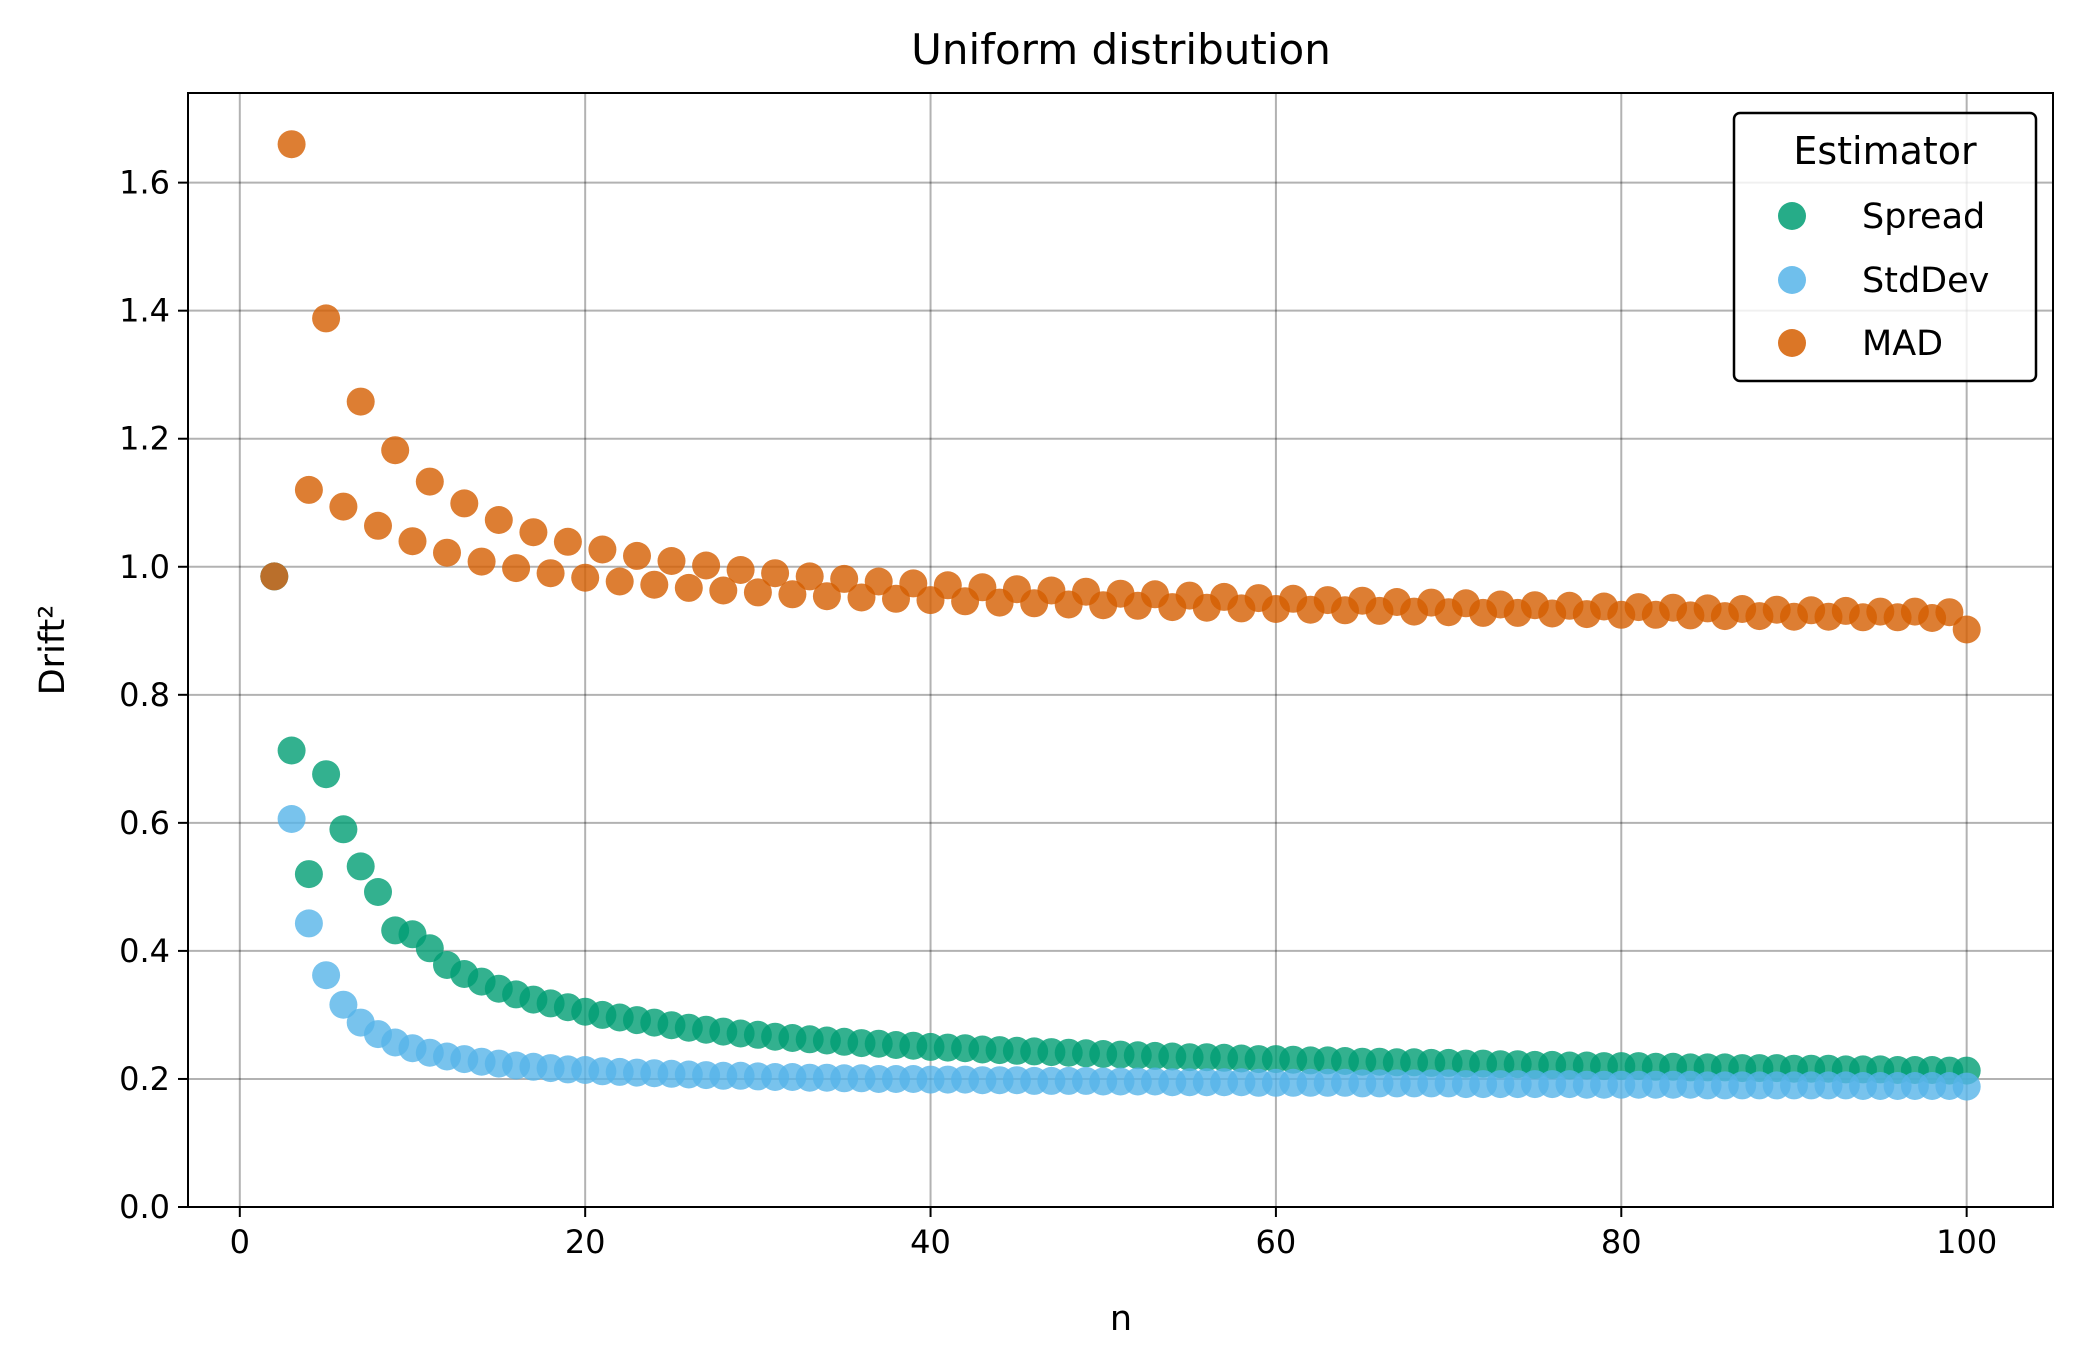 The image size is (2077, 1364). What do you see at coordinates (144, 695) in the screenshot?
I see `y-tick-label: 0.8` at bounding box center [144, 695].